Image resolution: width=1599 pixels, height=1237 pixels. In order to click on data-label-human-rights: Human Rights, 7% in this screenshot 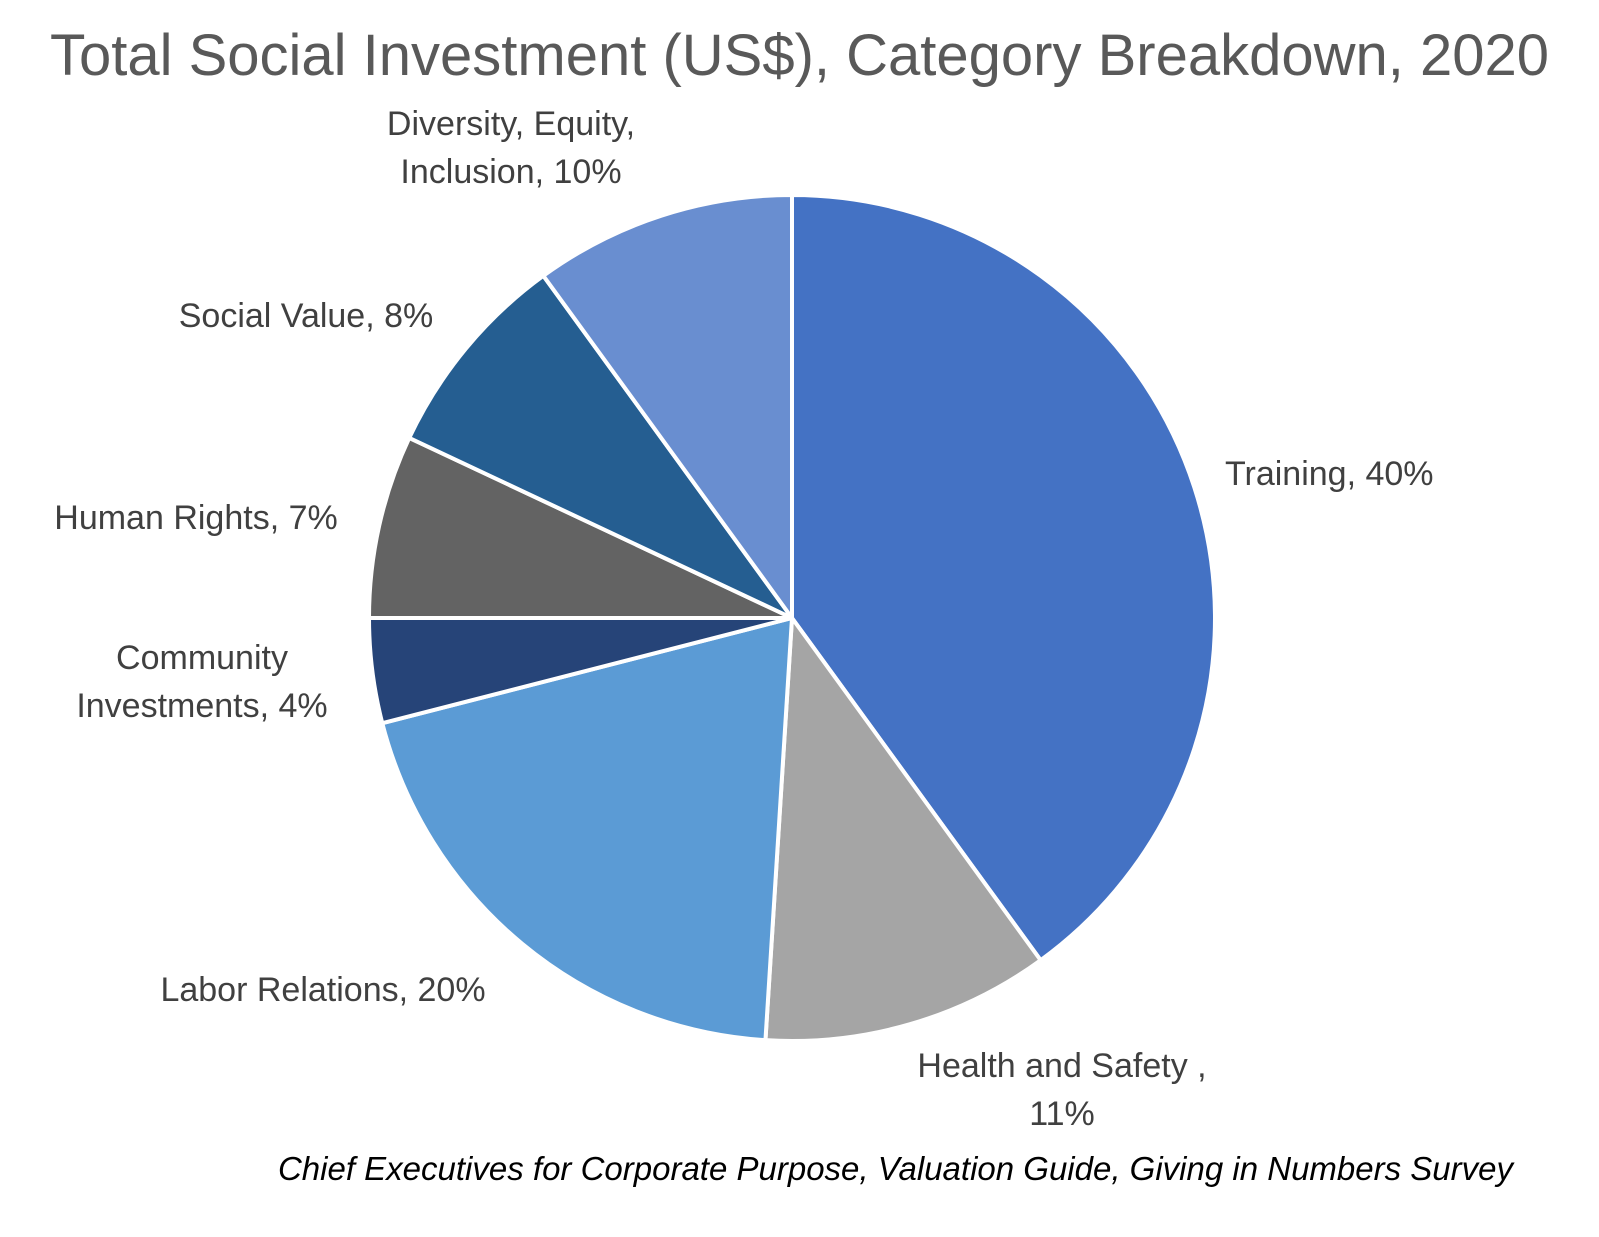, I will do `click(195, 518)`.